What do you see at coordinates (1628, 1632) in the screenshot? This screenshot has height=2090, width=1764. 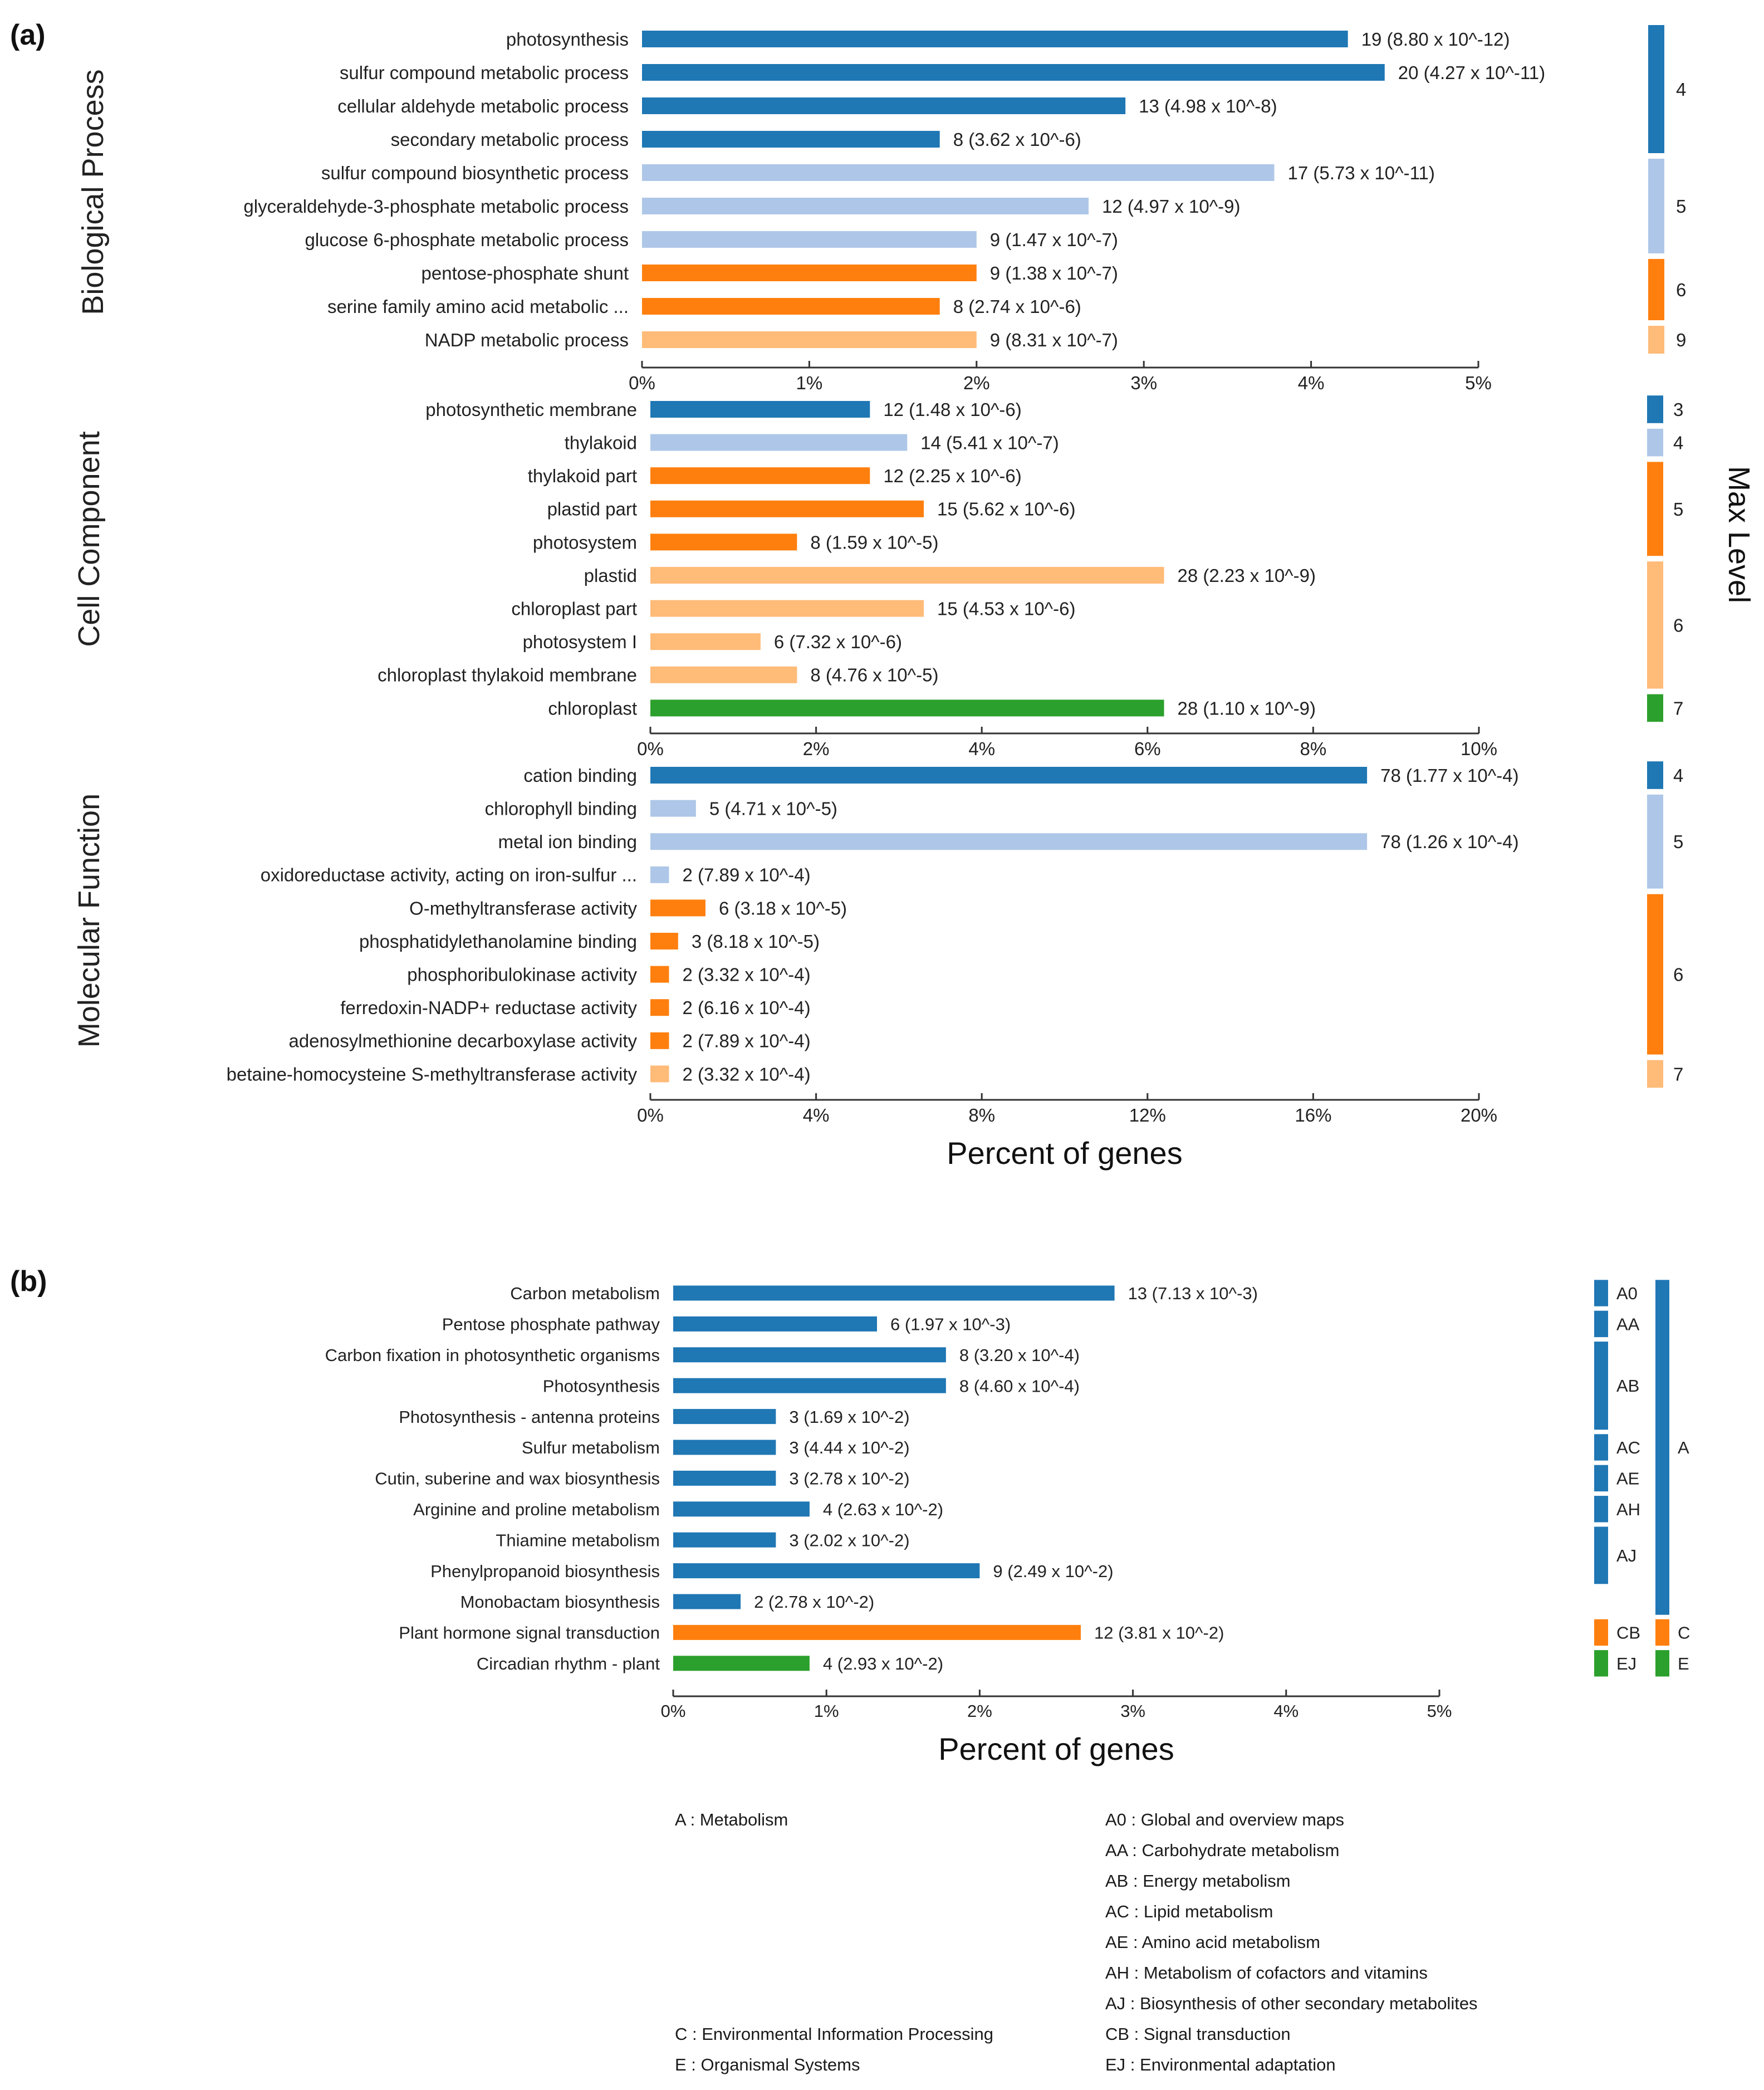 I see `kegg-subgroup-label-cb: CB` at bounding box center [1628, 1632].